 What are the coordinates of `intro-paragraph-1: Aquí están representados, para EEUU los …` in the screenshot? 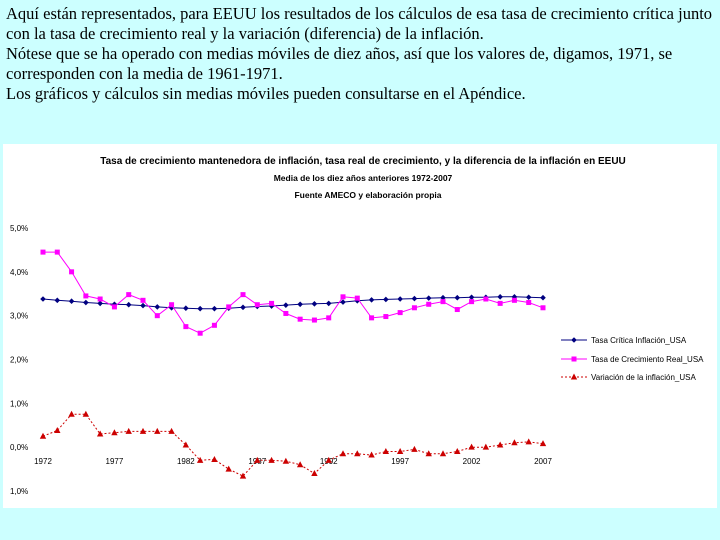 It's located at (359, 23).